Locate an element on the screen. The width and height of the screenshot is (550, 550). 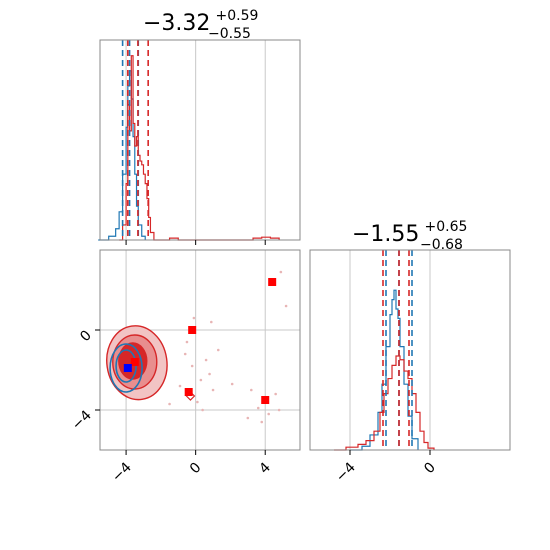
y-tick-label-joint: −4 is located at coordinates (82, 420).